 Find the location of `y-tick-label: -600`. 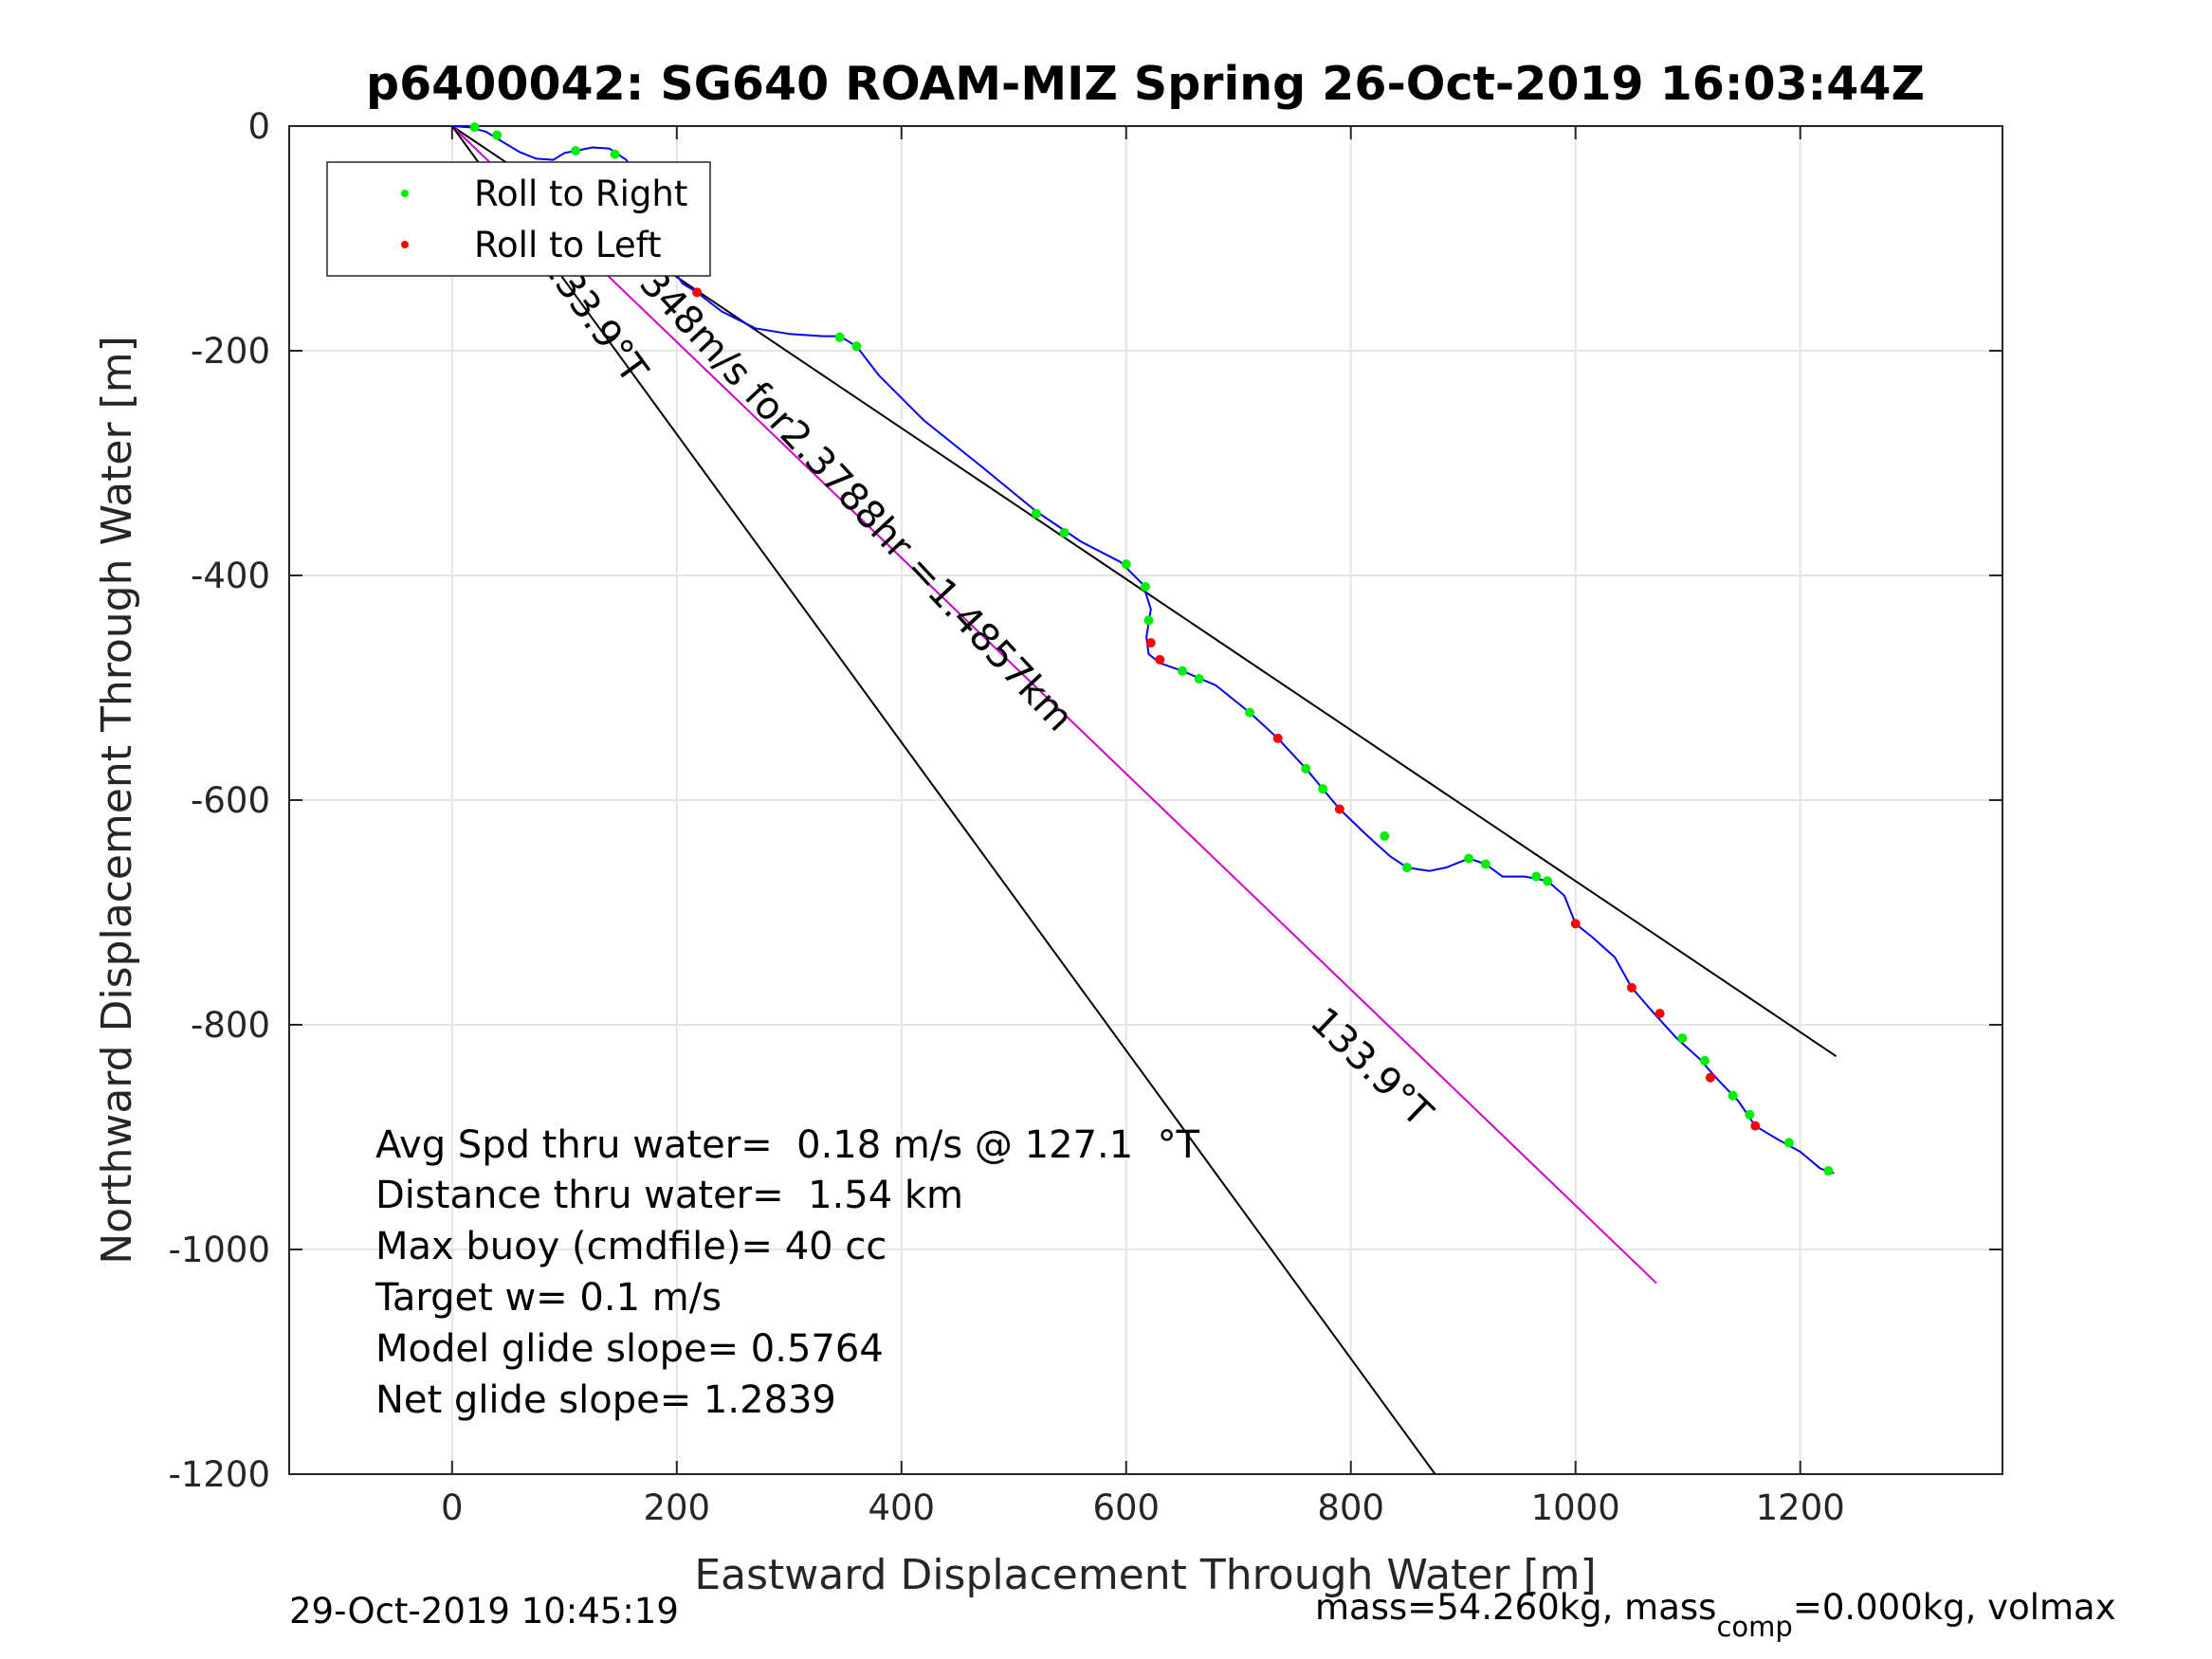

y-tick-label: -600 is located at coordinates (230, 800).